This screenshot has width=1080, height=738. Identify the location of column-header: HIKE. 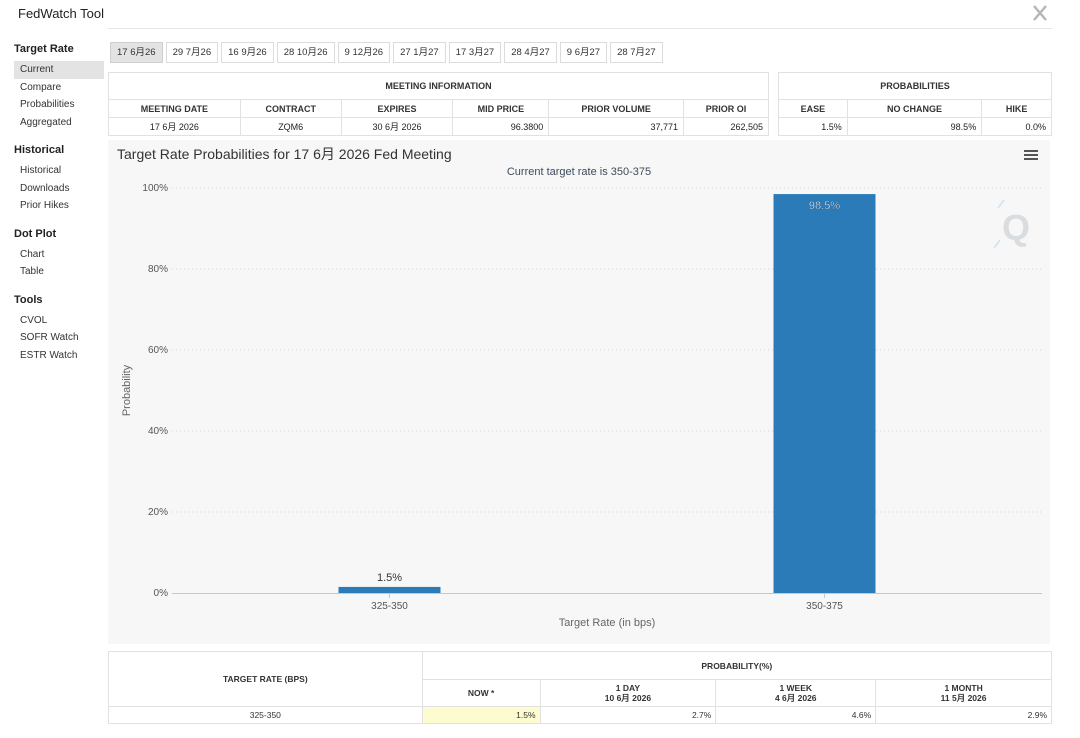
(1016, 108).